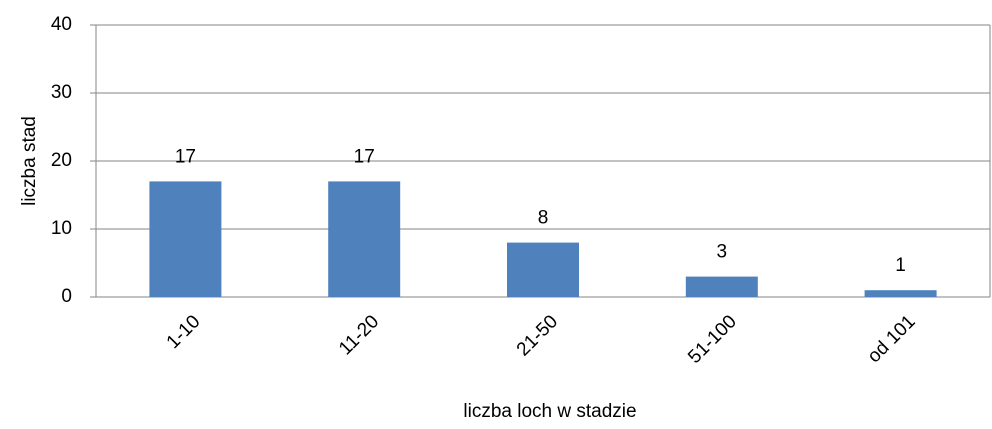 The image size is (992, 429). I want to click on data-label: 3, so click(722, 252).